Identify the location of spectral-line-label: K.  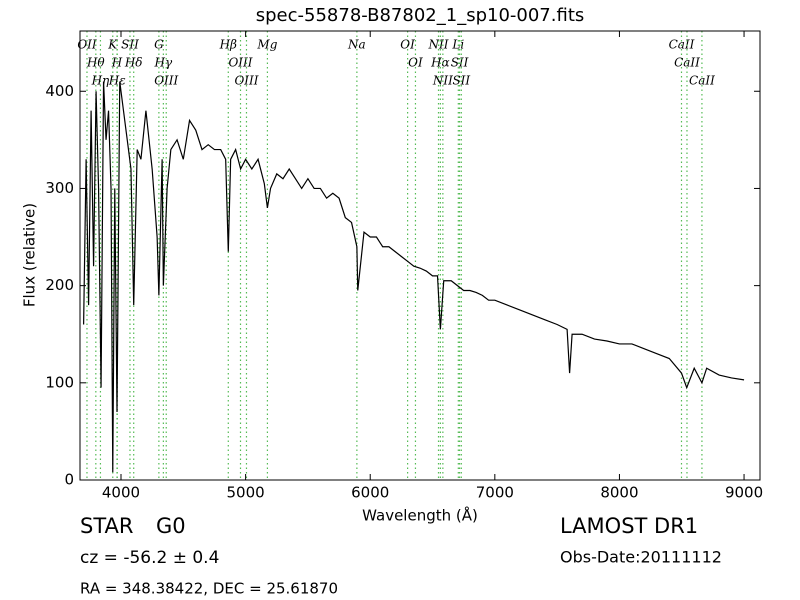
(112, 45).